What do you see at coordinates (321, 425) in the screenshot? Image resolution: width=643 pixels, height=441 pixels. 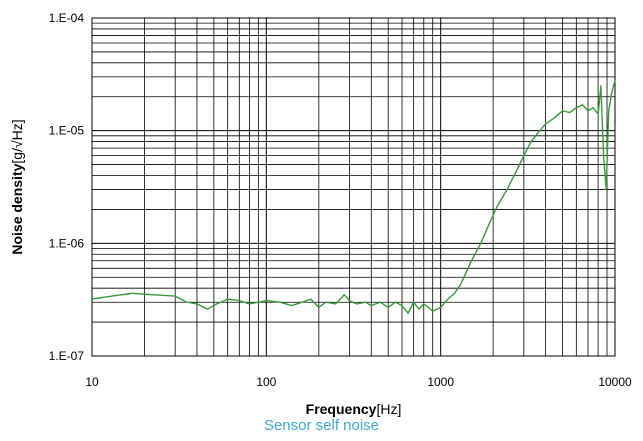 I see `chart-caption: Sensor self noise` at bounding box center [321, 425].